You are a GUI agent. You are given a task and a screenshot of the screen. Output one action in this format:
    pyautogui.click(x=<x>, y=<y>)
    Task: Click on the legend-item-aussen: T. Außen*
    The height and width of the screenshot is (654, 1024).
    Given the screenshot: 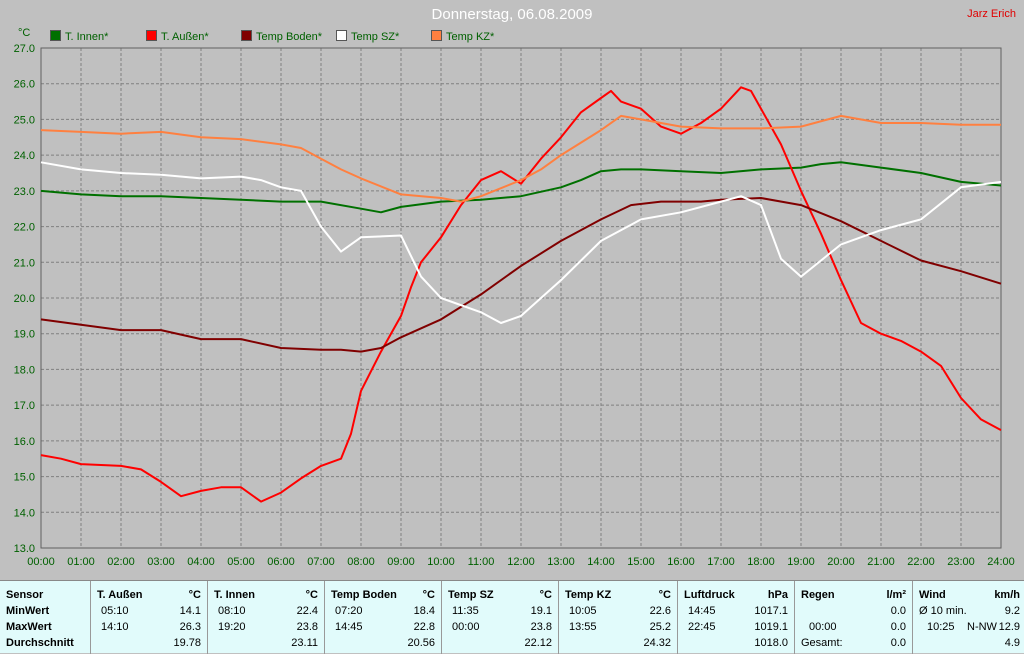 What is the action you would take?
    pyautogui.click(x=177, y=36)
    